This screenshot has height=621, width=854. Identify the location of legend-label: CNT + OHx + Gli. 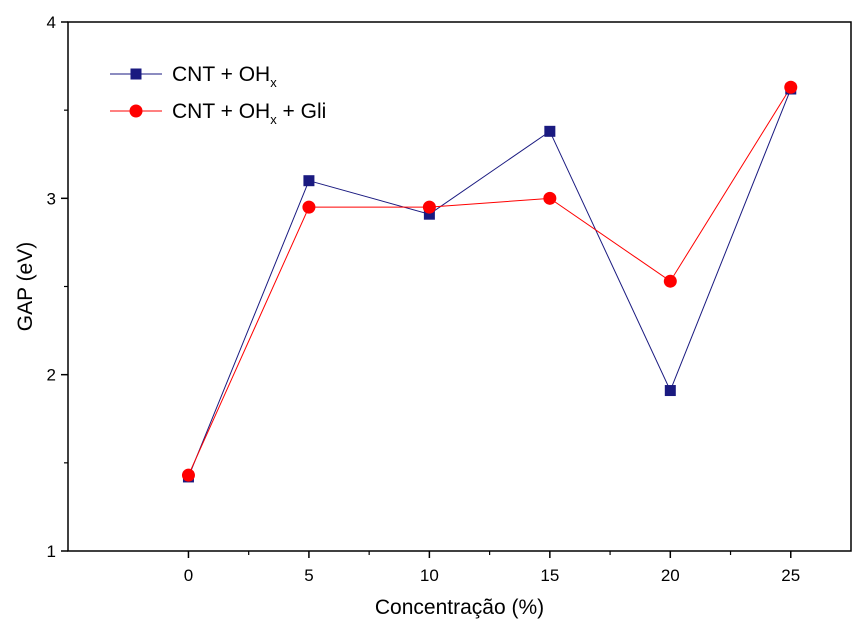
(249, 113).